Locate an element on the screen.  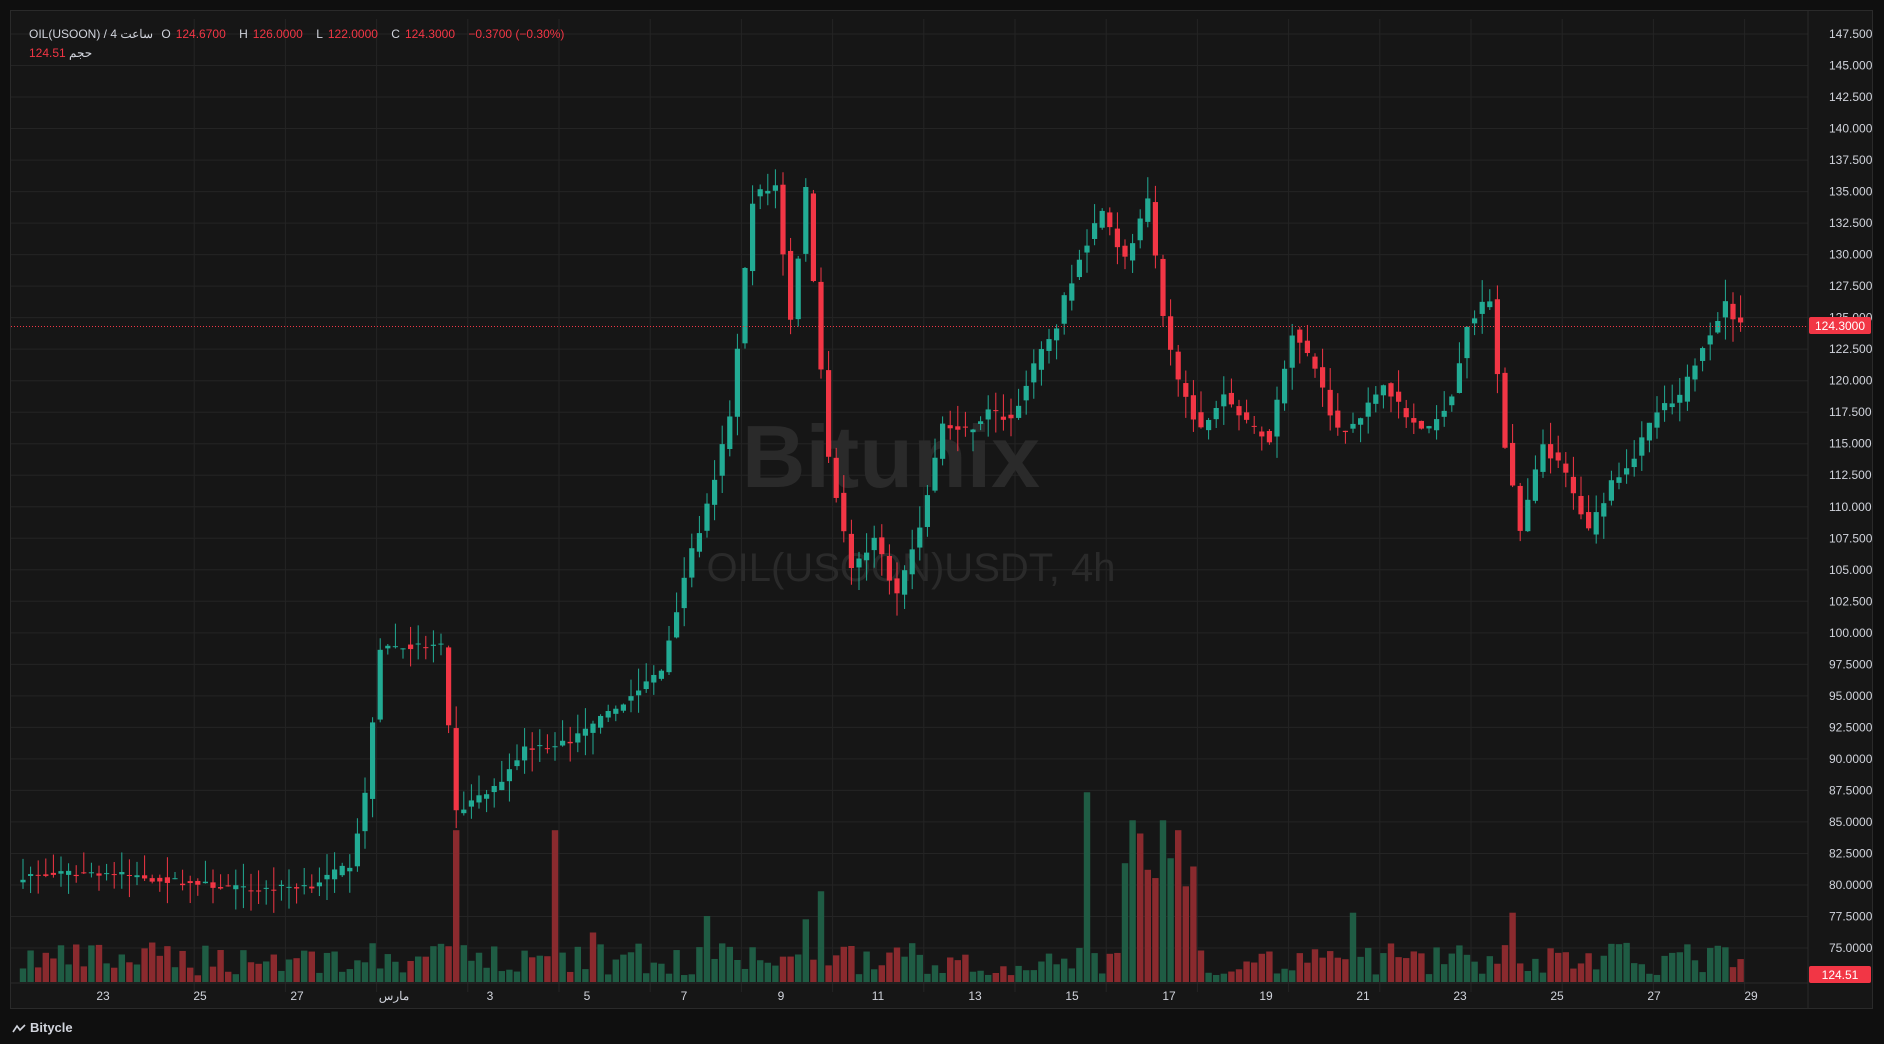
symbol-label: OIL(USOON) / 4 ساعت is located at coordinates (91, 34).